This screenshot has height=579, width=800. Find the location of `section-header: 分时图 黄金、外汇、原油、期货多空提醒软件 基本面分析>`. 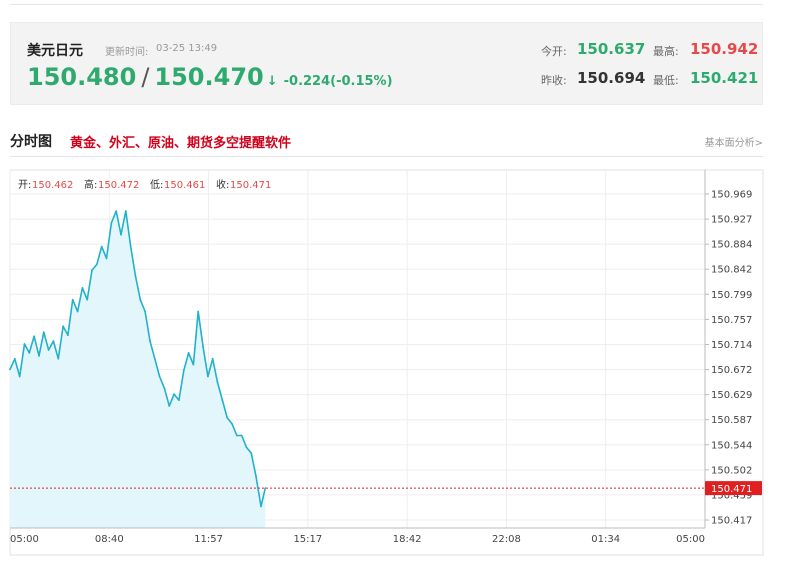

section-header: 分时图 黄金、外汇、原油、期货多空提醒软件 基本面分析> is located at coordinates (386, 142).